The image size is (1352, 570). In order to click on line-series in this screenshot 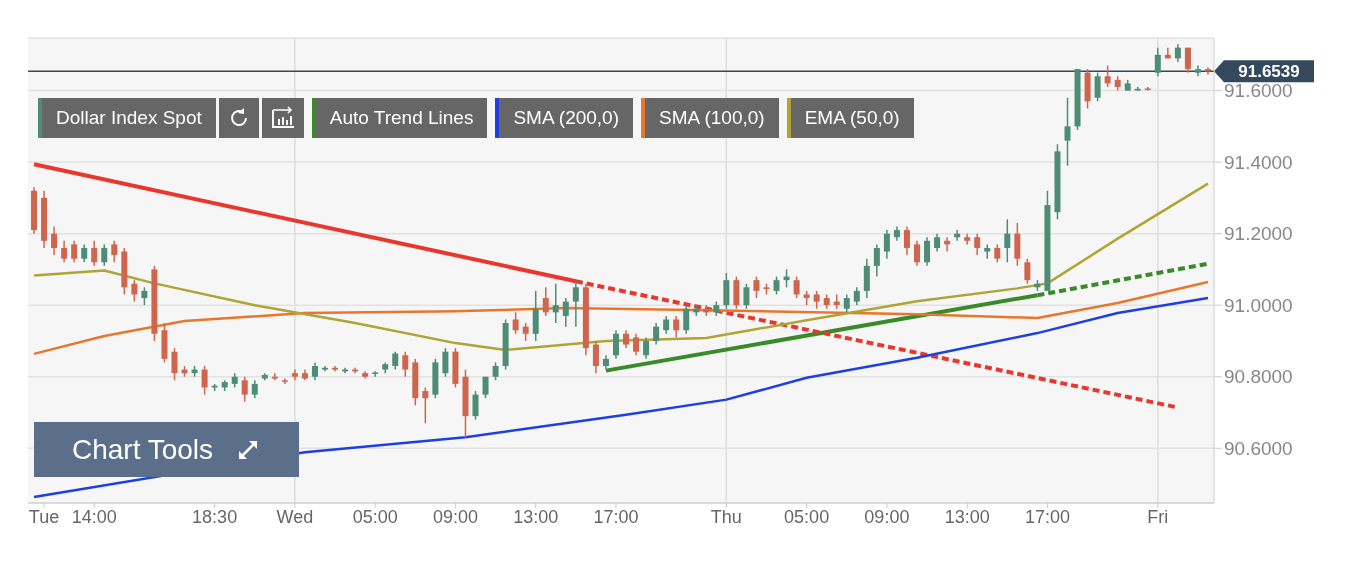, I will do `click(621, 318)`.